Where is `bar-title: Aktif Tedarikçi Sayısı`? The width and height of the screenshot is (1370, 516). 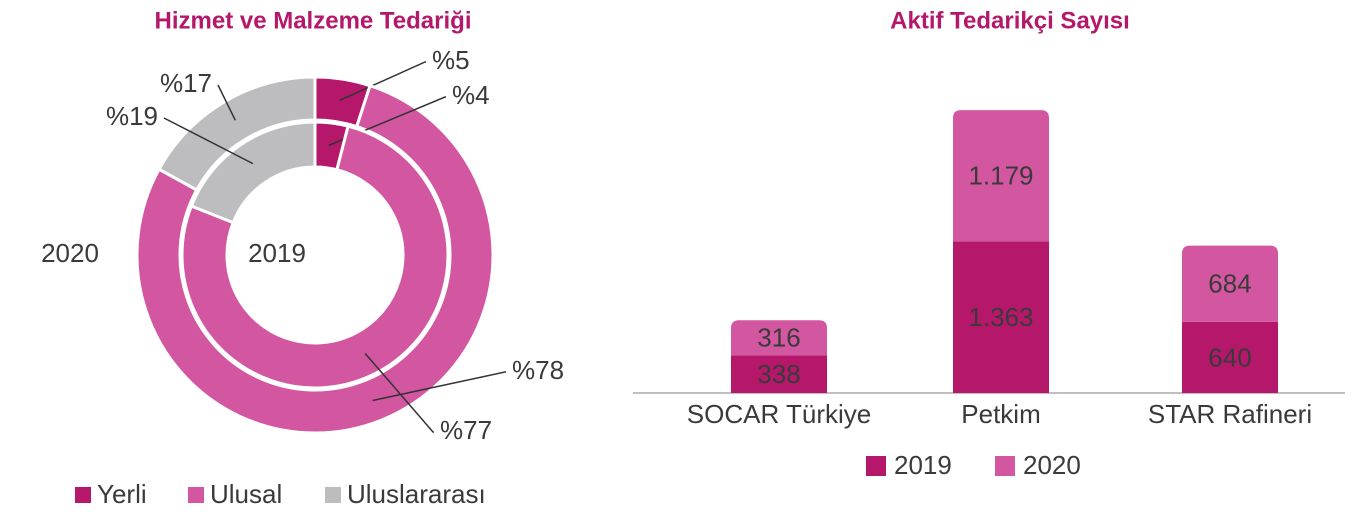
bar-title: Aktif Tedarikçi Sayısı is located at coordinates (1010, 20).